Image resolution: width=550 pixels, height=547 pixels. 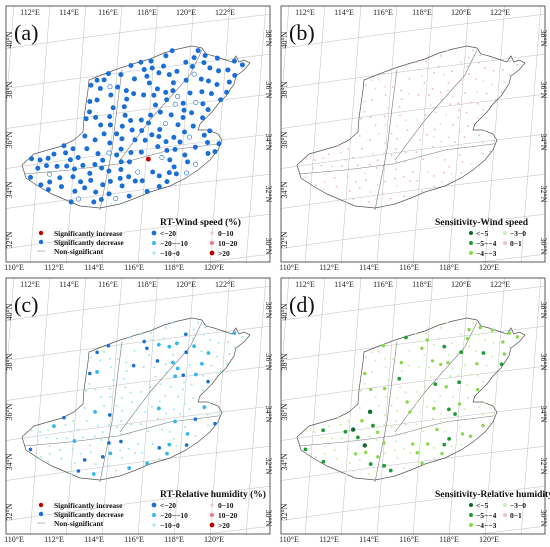 What do you see at coordinates (30, 12) in the screenshot?
I see `tick-label-lon-top: 112°E` at bounding box center [30, 12].